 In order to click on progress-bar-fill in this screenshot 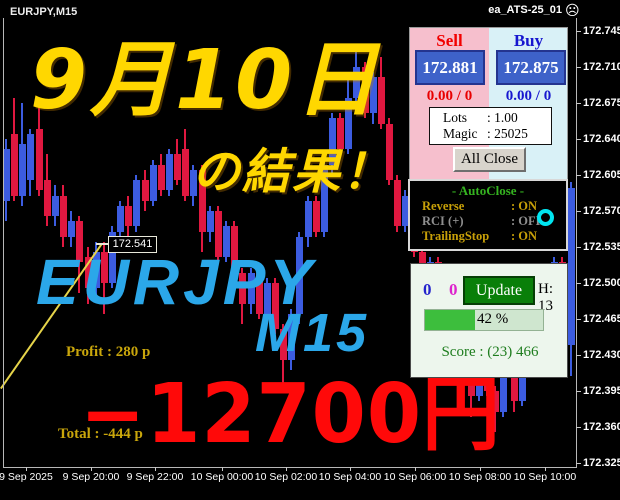, I will do `click(450, 320)`.